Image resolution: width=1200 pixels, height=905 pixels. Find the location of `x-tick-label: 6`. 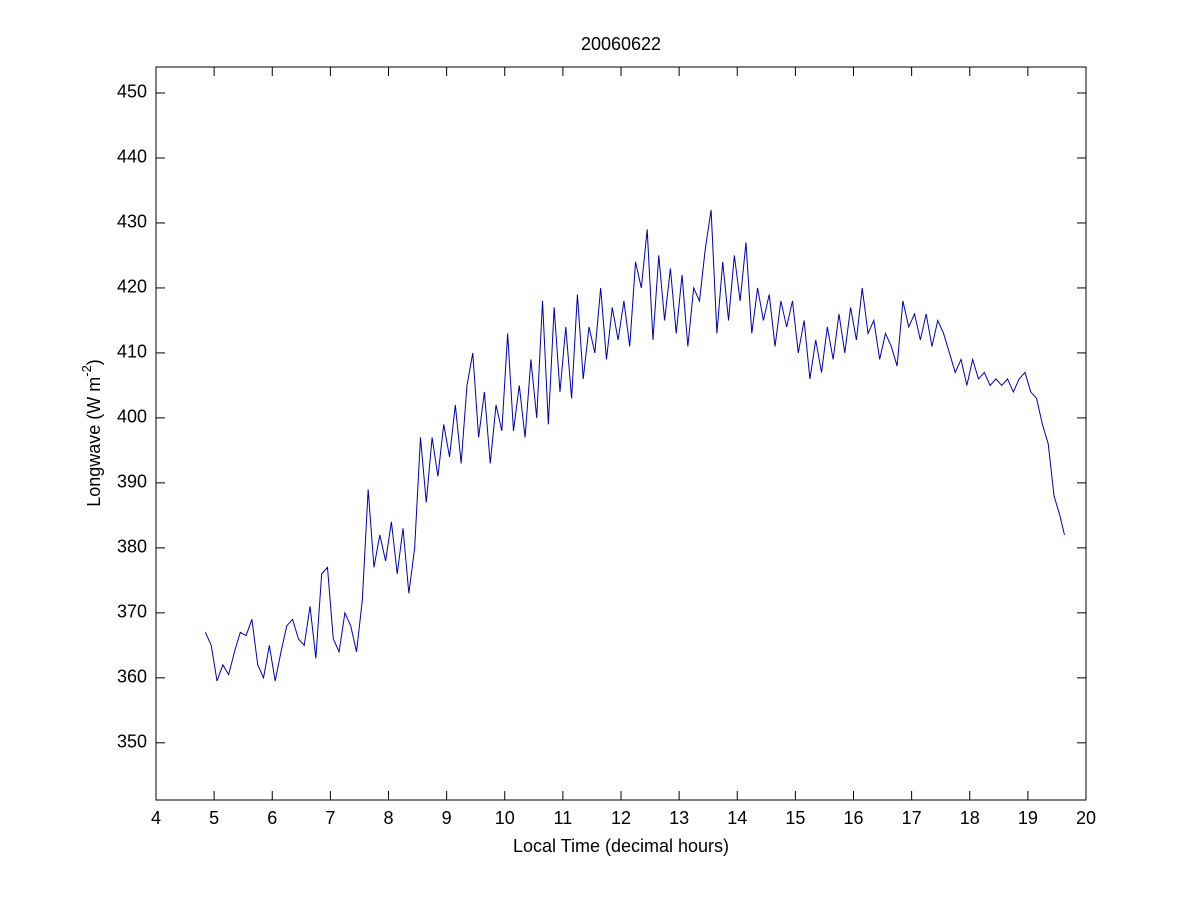

x-tick-label: 6 is located at coordinates (272, 818).